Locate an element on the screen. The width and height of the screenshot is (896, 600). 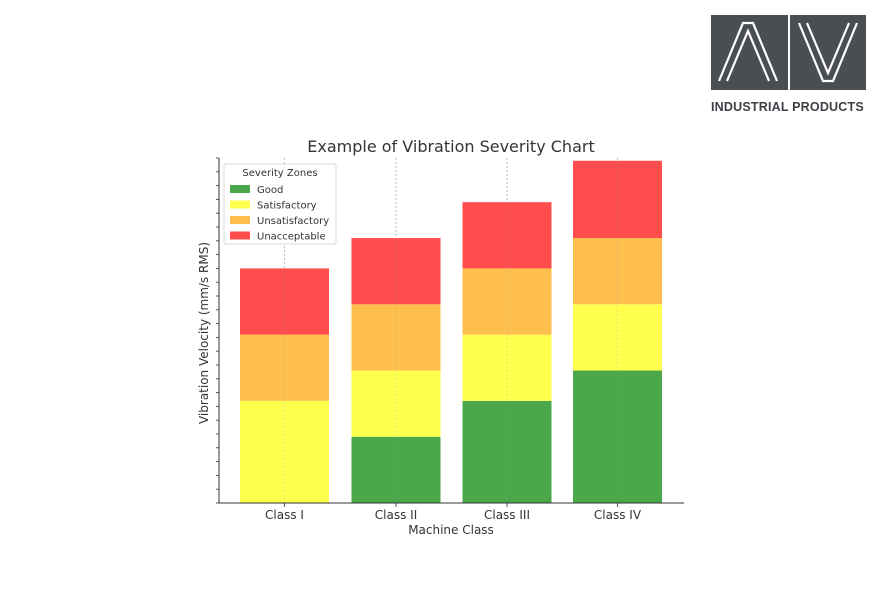
x-tick-label: Class III is located at coordinates (507, 515).